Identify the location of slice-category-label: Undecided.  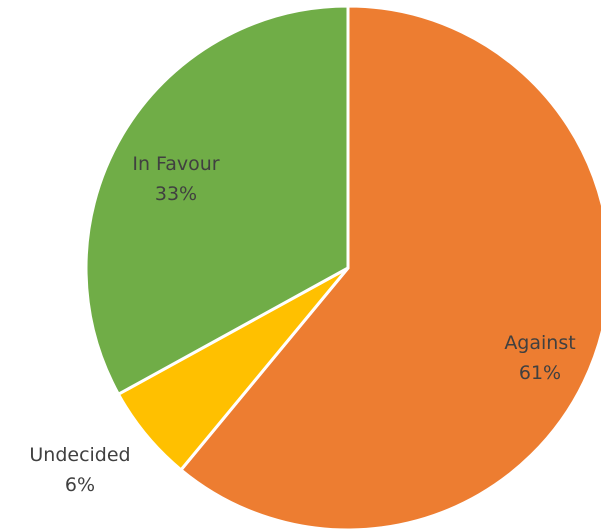
(79, 455).